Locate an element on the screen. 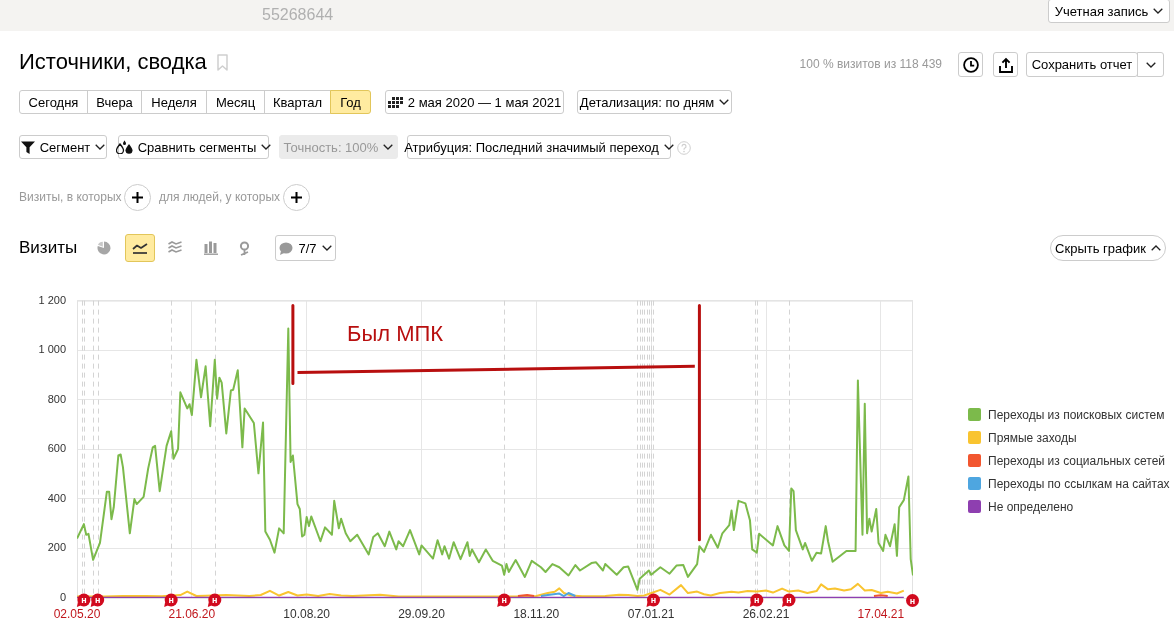 Image resolution: width=1174 pixels, height=624 pixels. x-tick-label: 29.09.20 is located at coordinates (422, 613).